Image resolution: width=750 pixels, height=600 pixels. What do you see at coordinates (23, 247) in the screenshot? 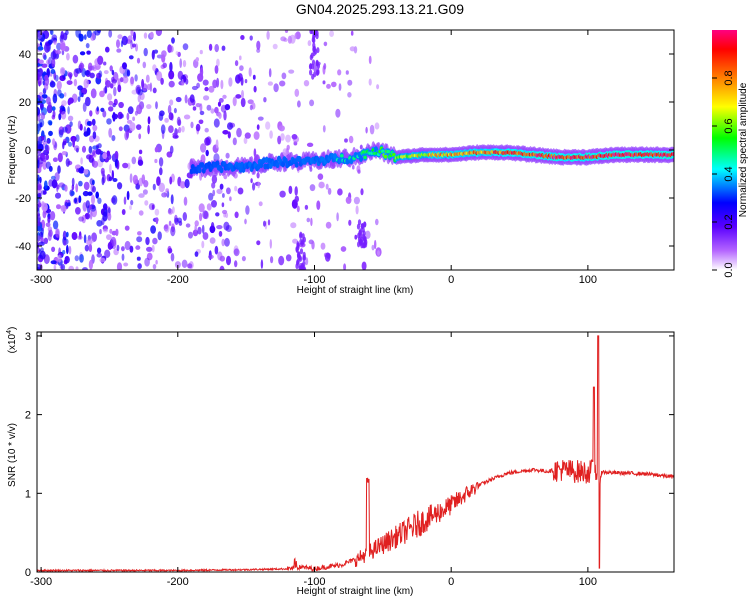
I see `y-tick-label: -40` at bounding box center [23, 247].